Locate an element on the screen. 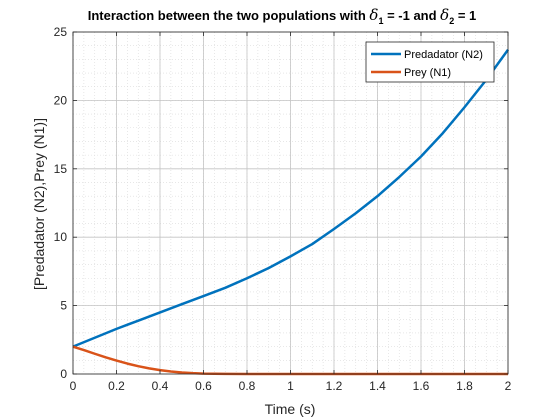  legend: Predadator (N2) Prey (N1) is located at coordinates (430, 62).